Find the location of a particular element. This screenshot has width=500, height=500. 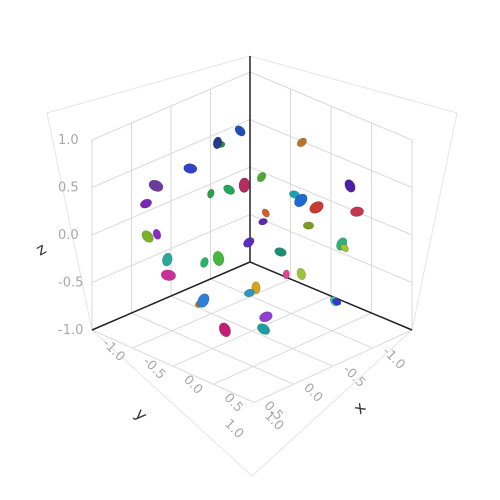

axis-line-left is located at coordinates (171, 296).